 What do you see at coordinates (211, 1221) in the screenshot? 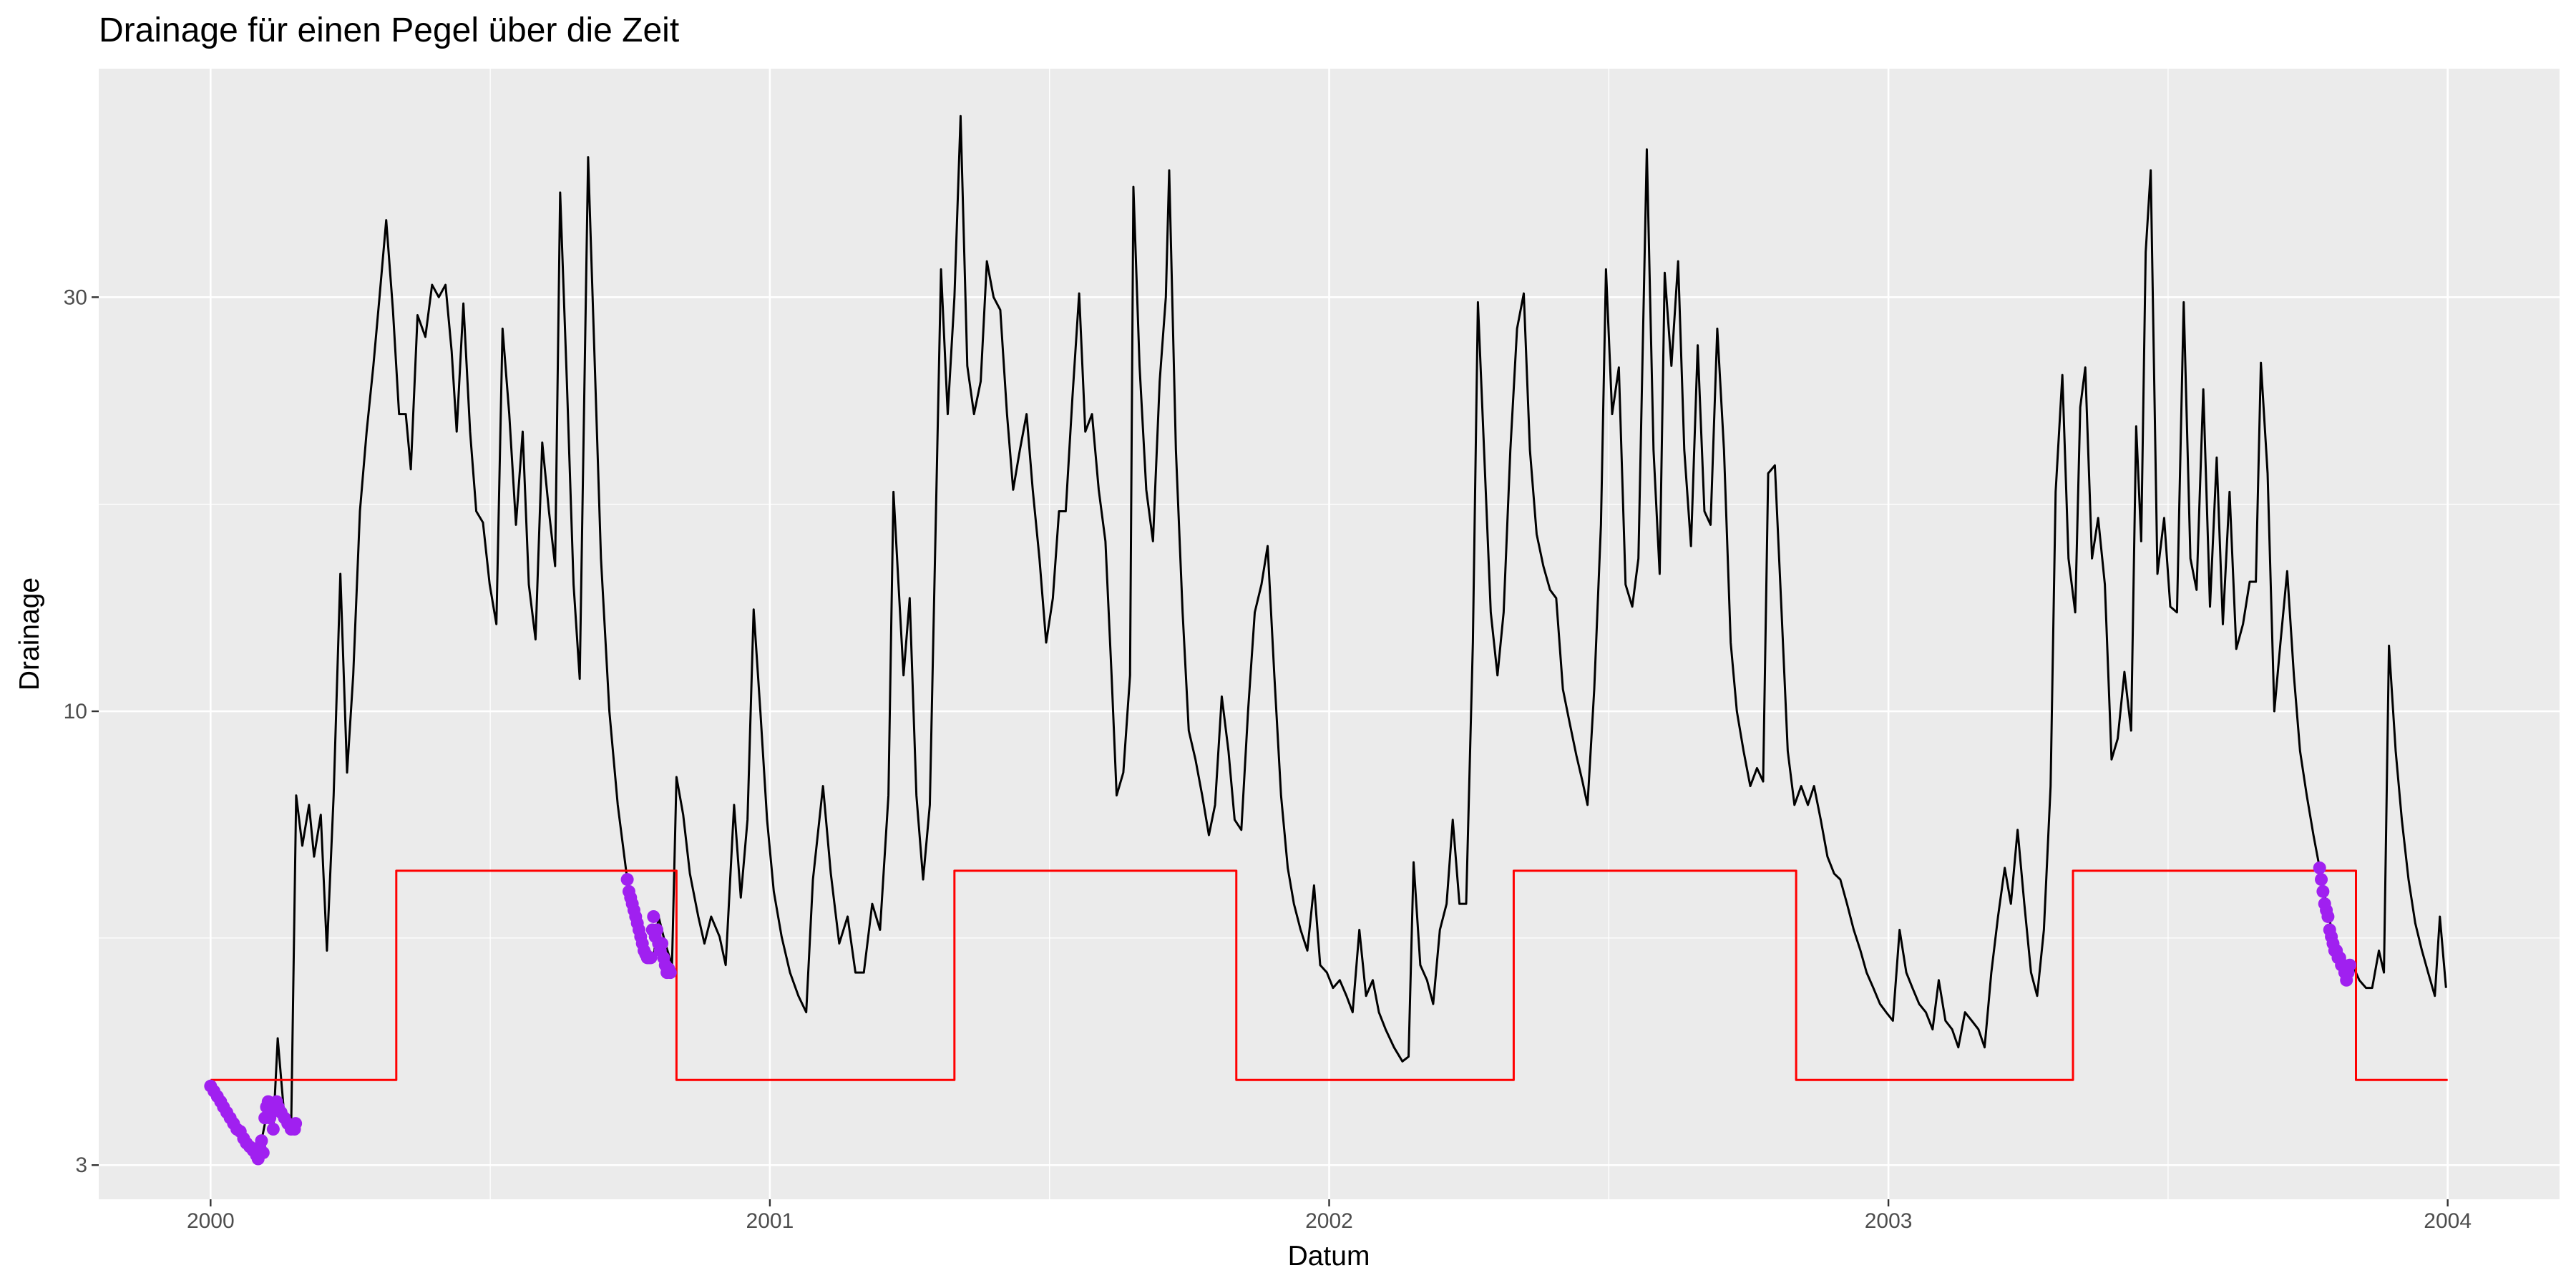
I see `x-tick-label: 2000` at bounding box center [211, 1221].